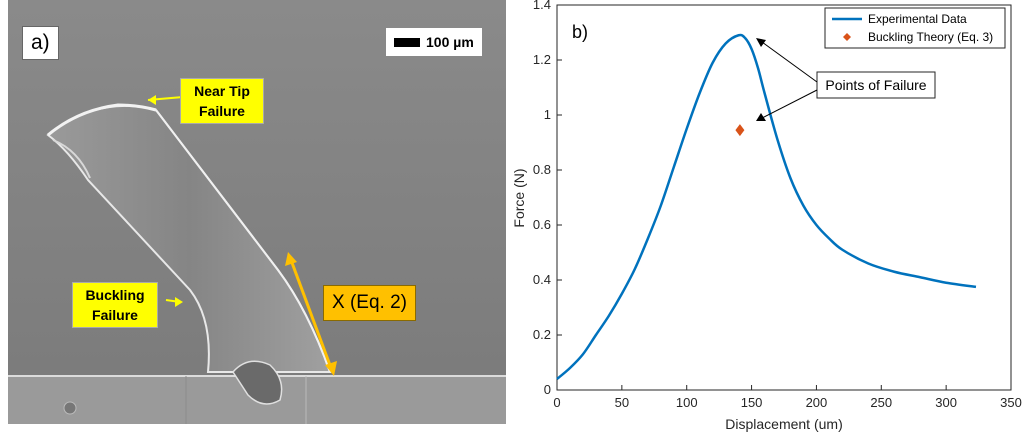 The image size is (1024, 441). What do you see at coordinates (917, 19) in the screenshot?
I see `legend-experimental: Experimental Data` at bounding box center [917, 19].